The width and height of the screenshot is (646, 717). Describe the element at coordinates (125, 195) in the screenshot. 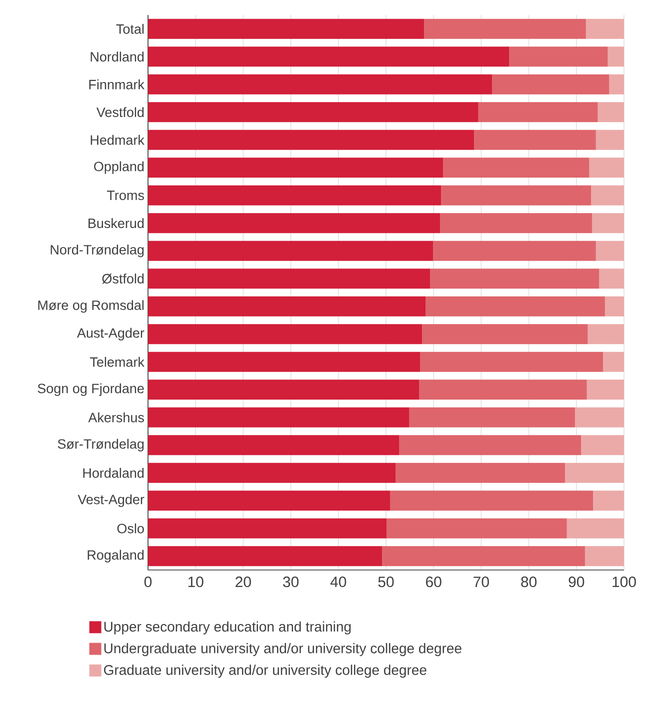

I see `y-tick-label: Troms` at that location.